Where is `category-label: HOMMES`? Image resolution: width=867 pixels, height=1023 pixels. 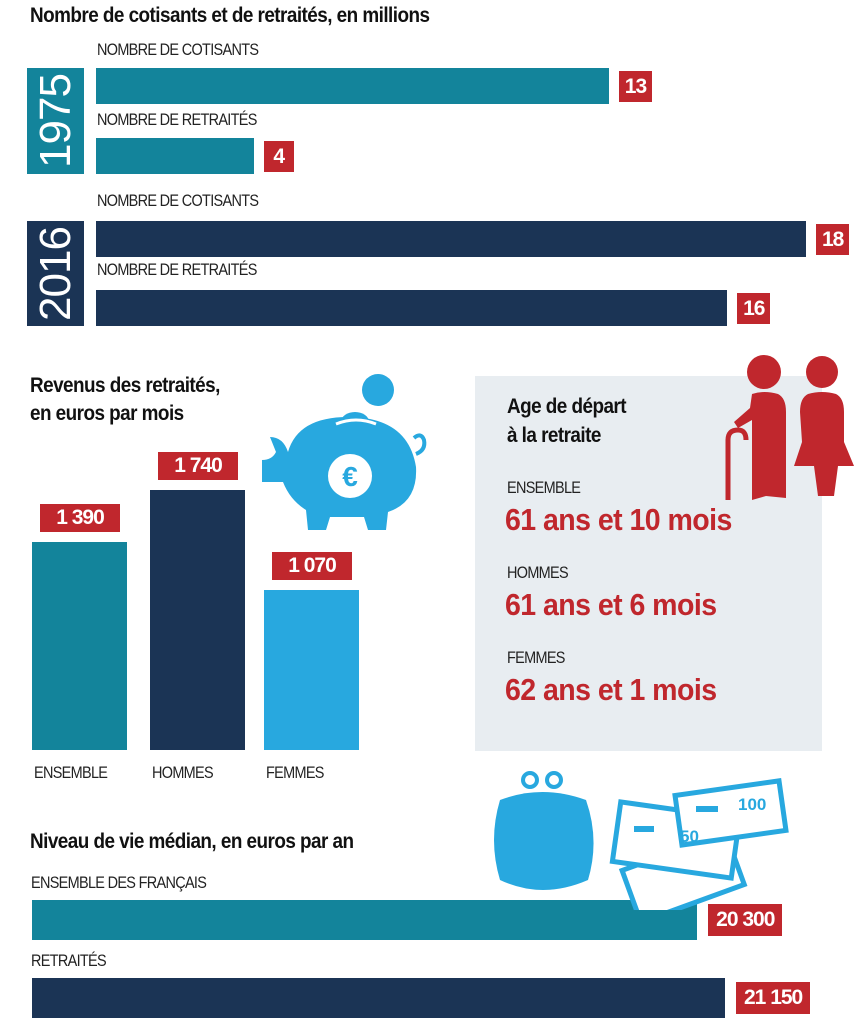
category-label: HOMMES is located at coordinates (183, 772).